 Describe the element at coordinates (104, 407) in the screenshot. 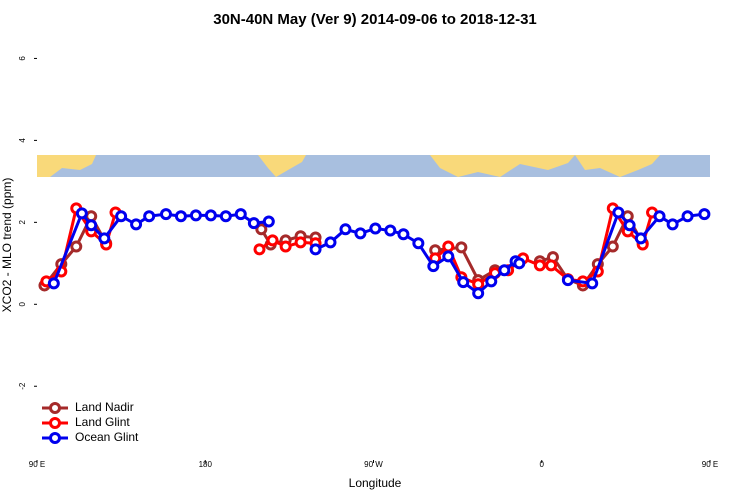

I see `legend-label: Land Nadir` at that location.